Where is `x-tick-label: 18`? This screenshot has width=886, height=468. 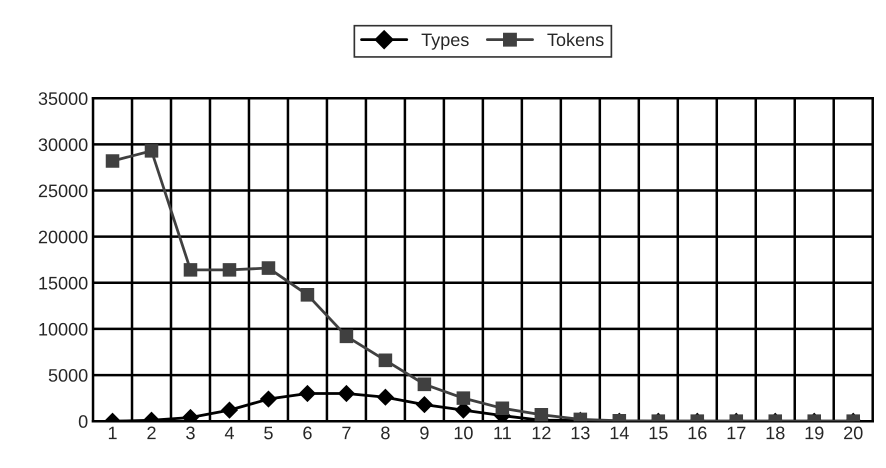 x-tick-label: 18 is located at coordinates (775, 433).